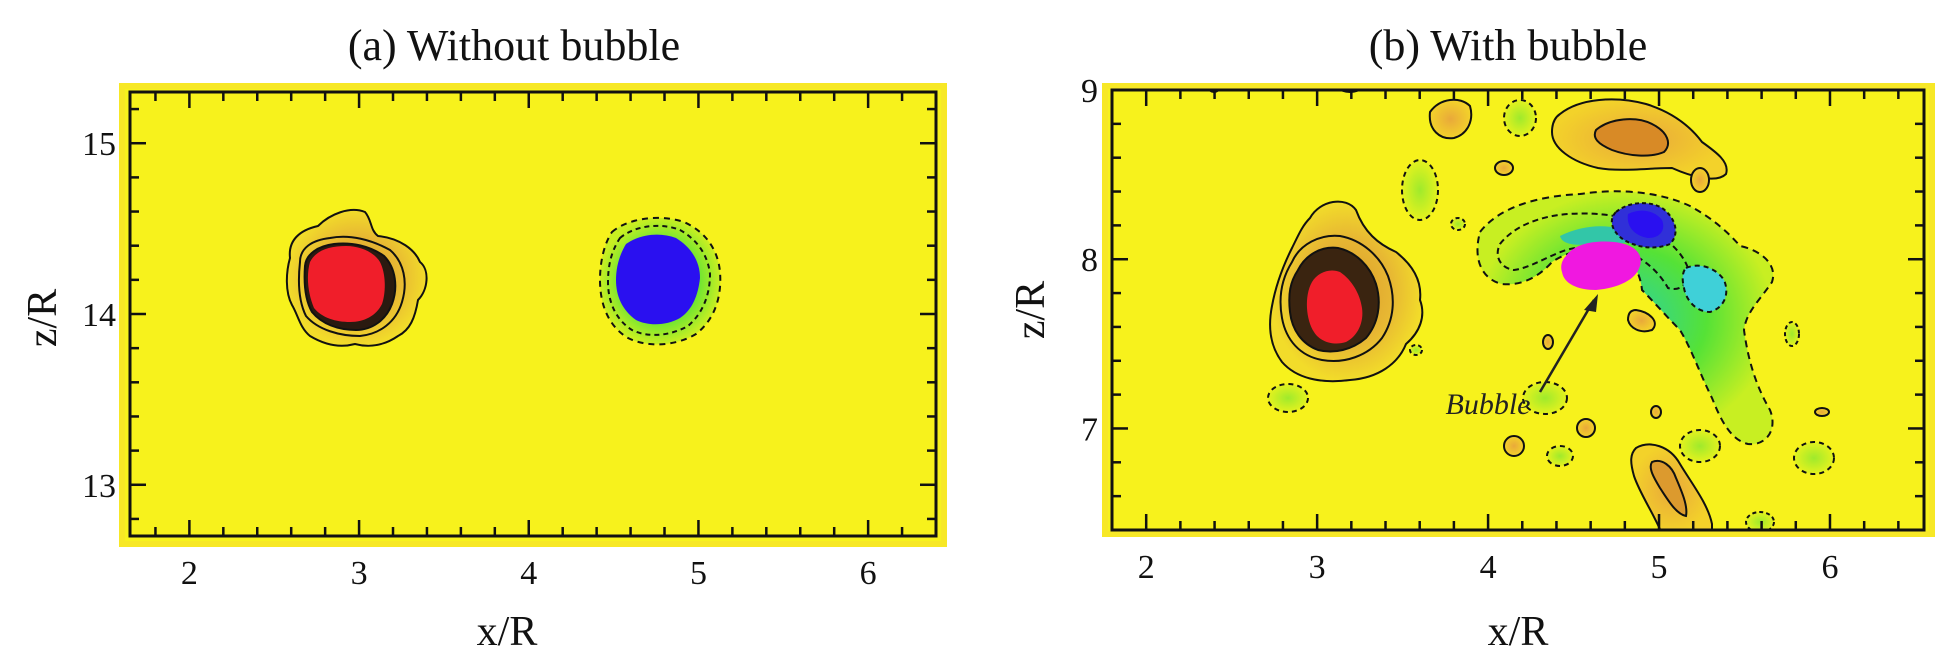 The width and height of the screenshot is (1944, 666). Describe the element at coordinates (1031, 310) in the screenshot. I see `panel-b-y-axis-label: z/R` at that location.